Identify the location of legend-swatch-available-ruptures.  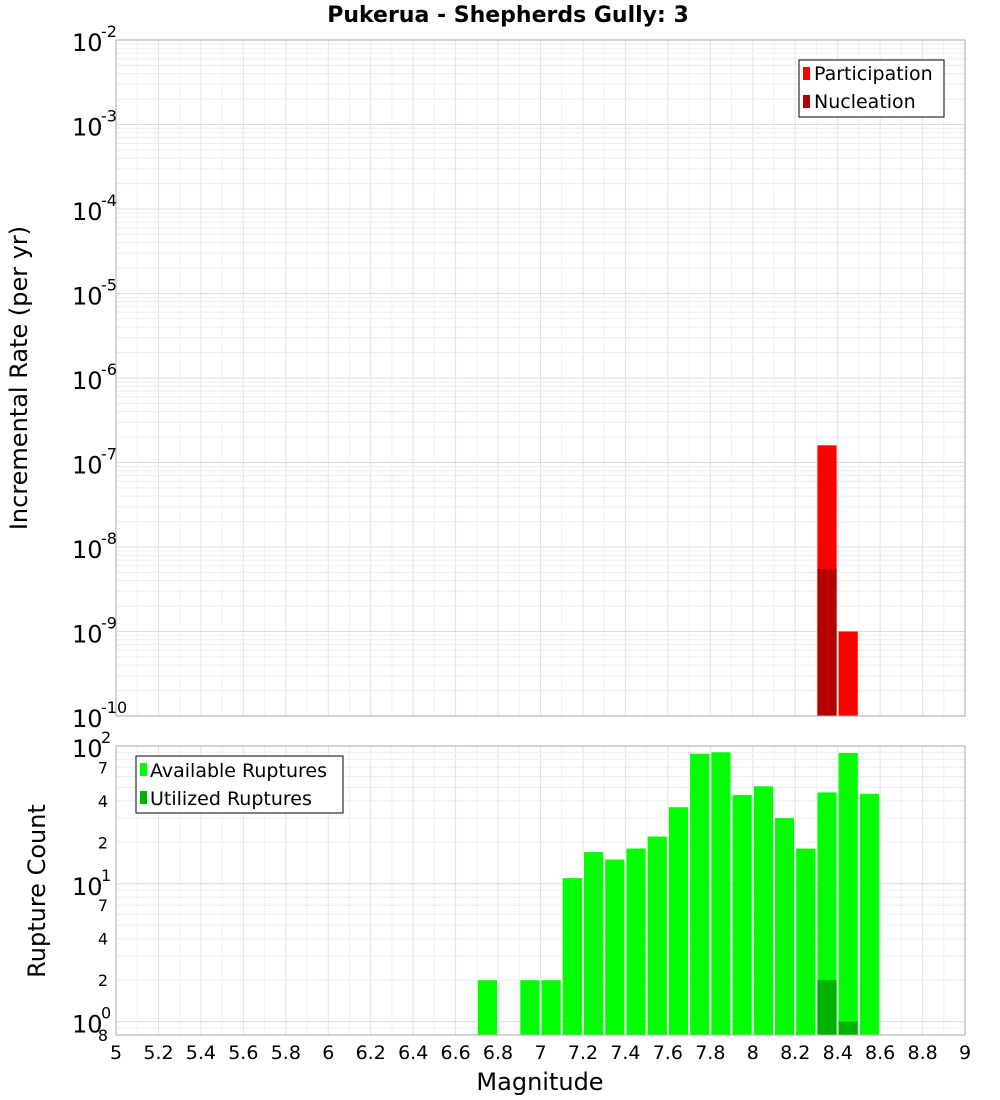
(143, 769).